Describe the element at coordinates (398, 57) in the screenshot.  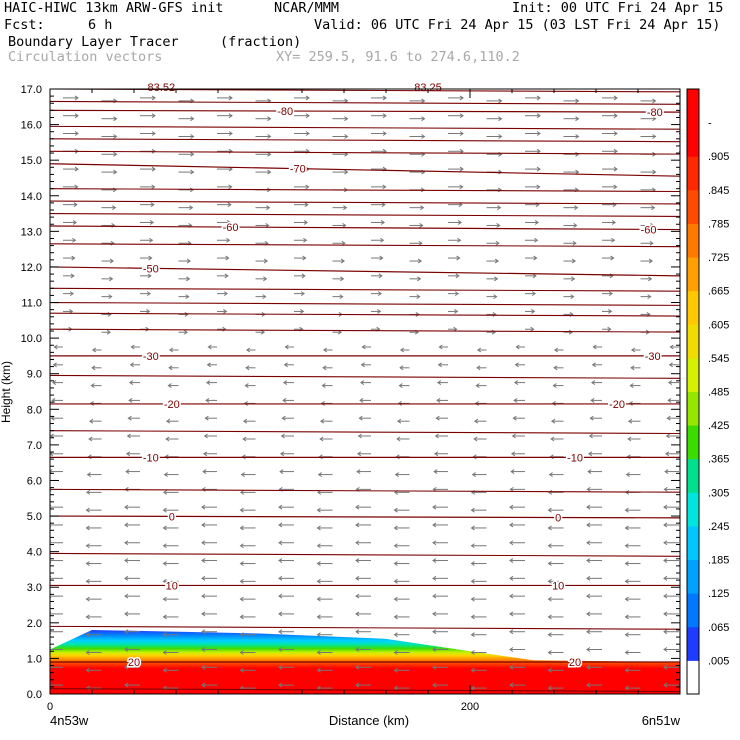
I see `xy-range: XY= 259.5, 91.6 to 274.6,110.2` at that location.